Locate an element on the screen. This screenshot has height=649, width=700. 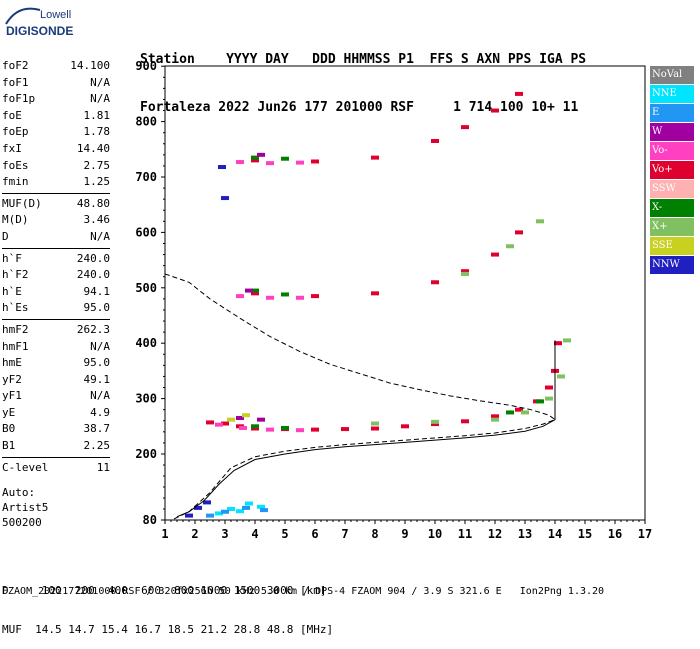
parameter-row: foF2 14.100 is located at coordinates (56, 66).